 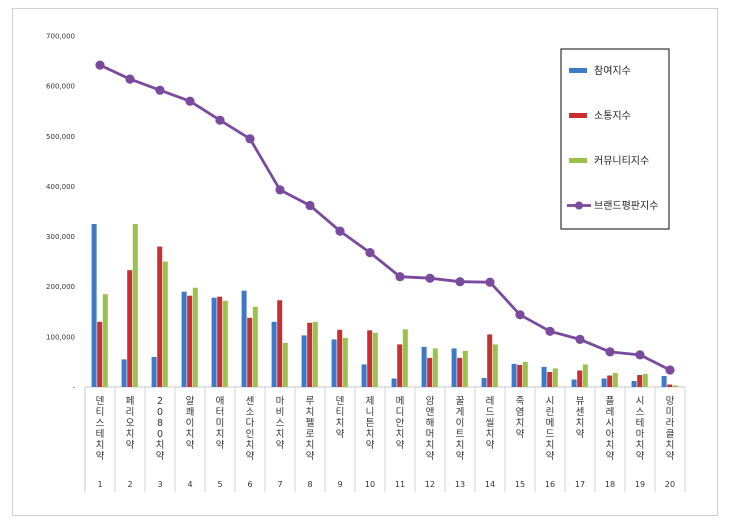 What do you see at coordinates (430, 484) in the screenshot?
I see `rank-label: 12` at bounding box center [430, 484].